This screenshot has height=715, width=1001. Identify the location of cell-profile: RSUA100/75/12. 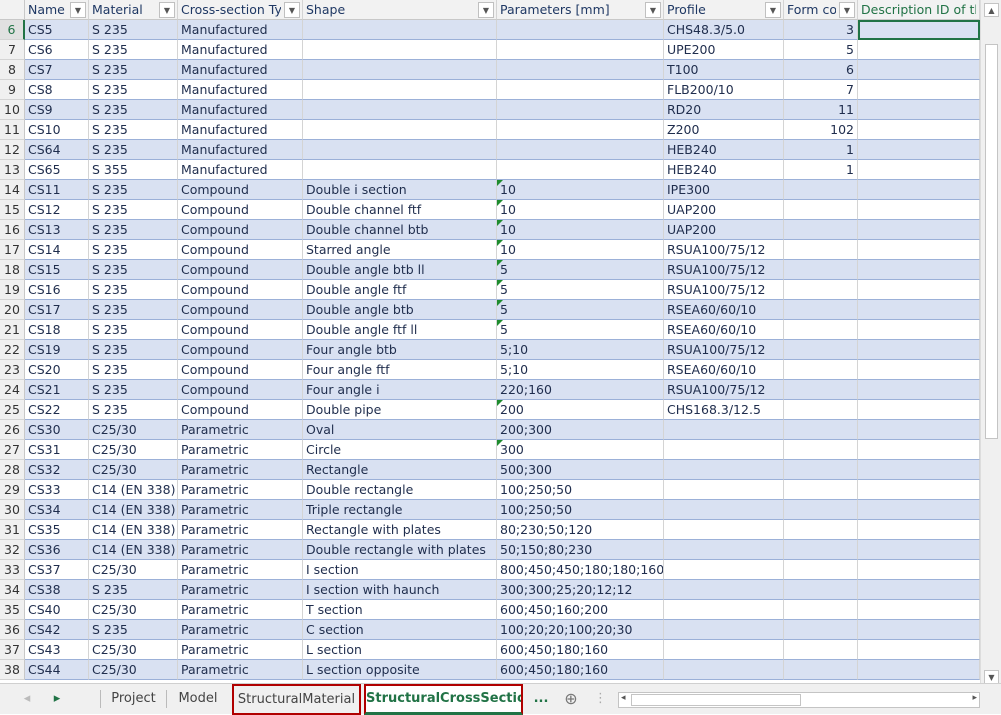
(724, 350).